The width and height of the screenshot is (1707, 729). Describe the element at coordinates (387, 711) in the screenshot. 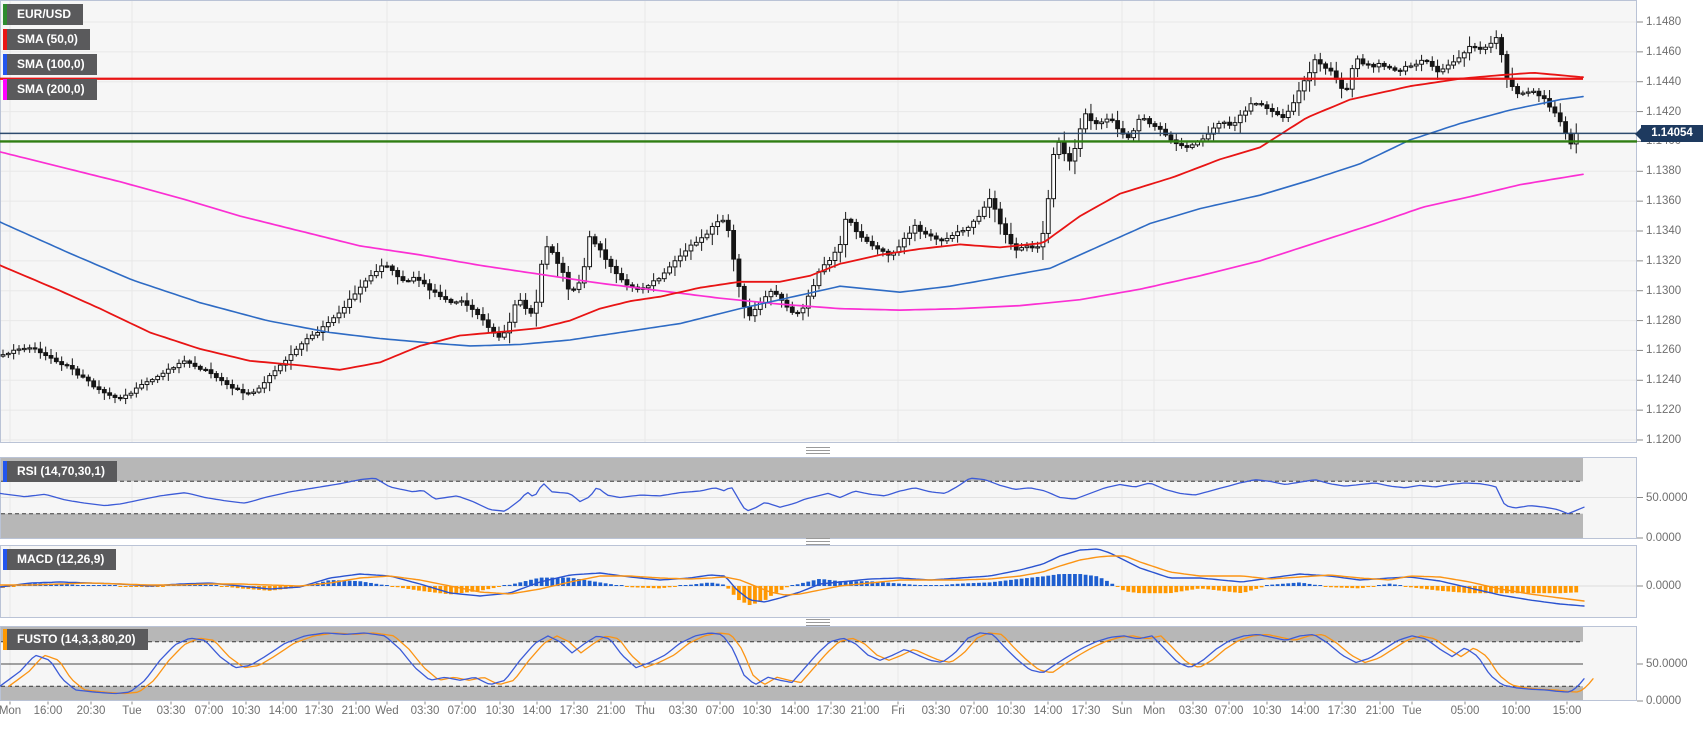

I see `time-tick-label: Wed` at that location.